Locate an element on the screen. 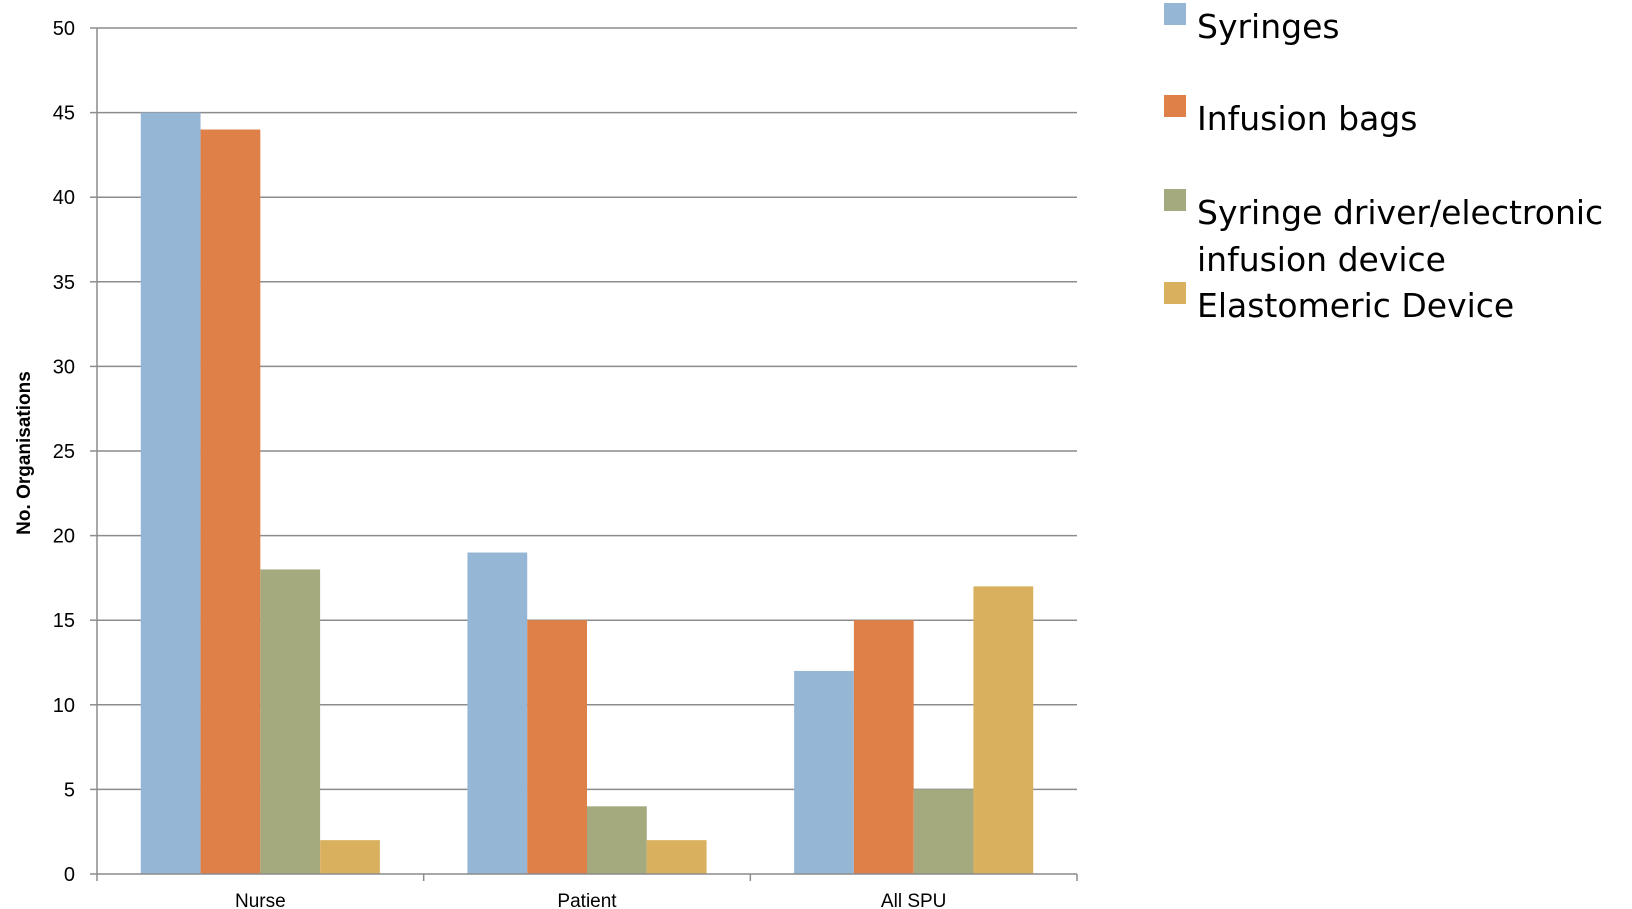 Image resolution: width=1632 pixels, height=909 pixels. legend-label: infusion device is located at coordinates (1321, 259).